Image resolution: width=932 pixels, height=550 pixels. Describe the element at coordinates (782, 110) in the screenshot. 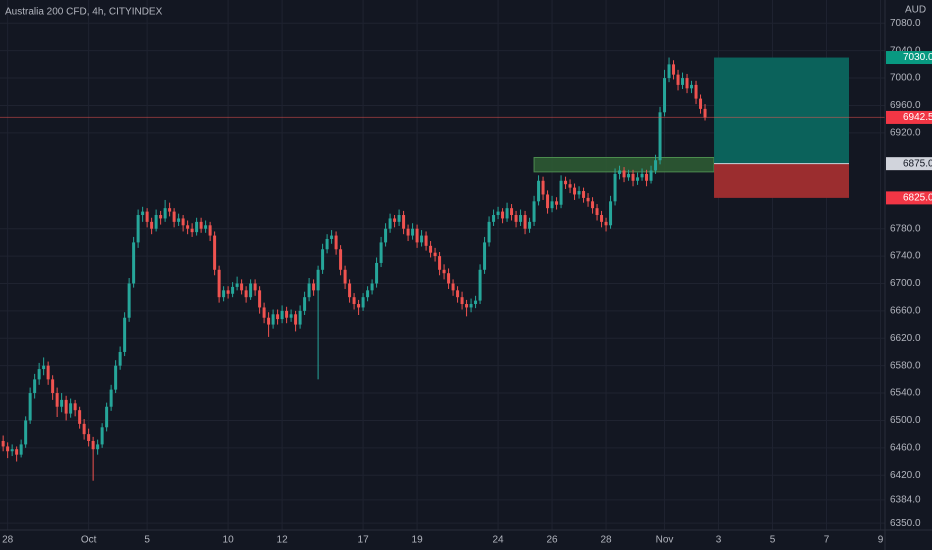

I see `profit-box` at that location.